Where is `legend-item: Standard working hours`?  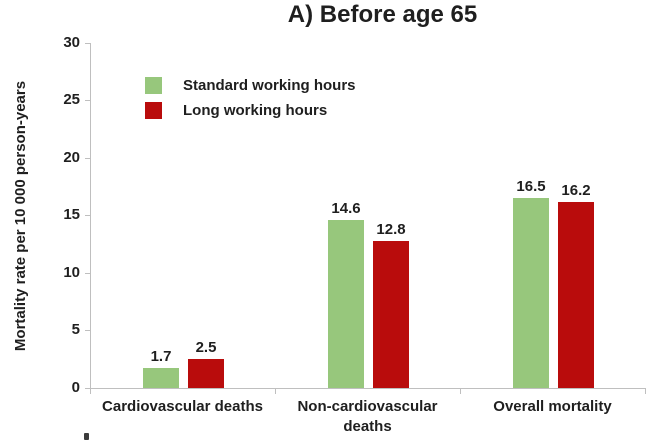
legend-item: Standard working hours is located at coordinates (250, 85).